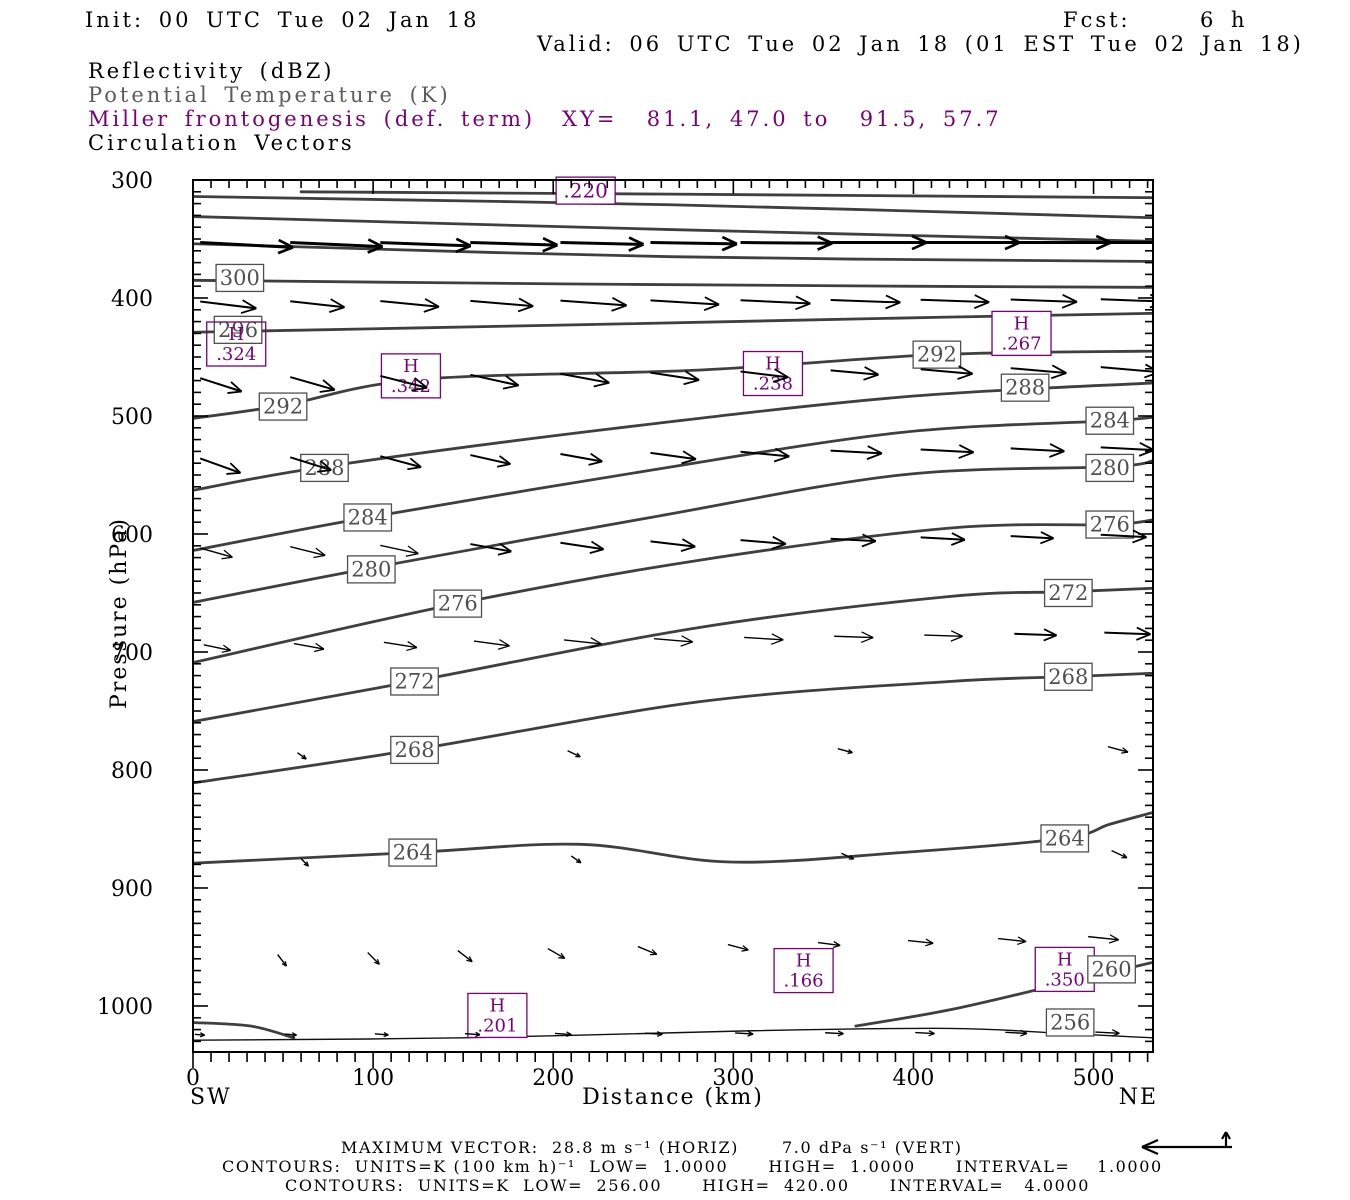 The height and width of the screenshot is (1200, 1350). Describe the element at coordinates (804, 981) in the screenshot. I see `svg-text: .166` at that location.